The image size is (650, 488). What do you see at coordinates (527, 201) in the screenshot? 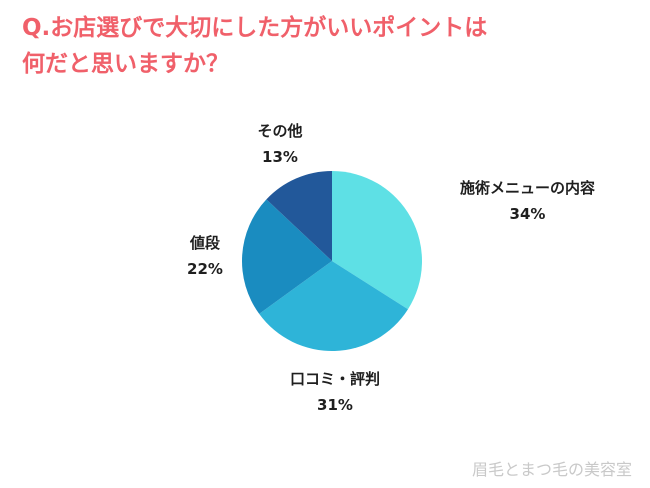
I see `slice-label-menu: 施術メニューの内容 34%` at bounding box center [527, 201].